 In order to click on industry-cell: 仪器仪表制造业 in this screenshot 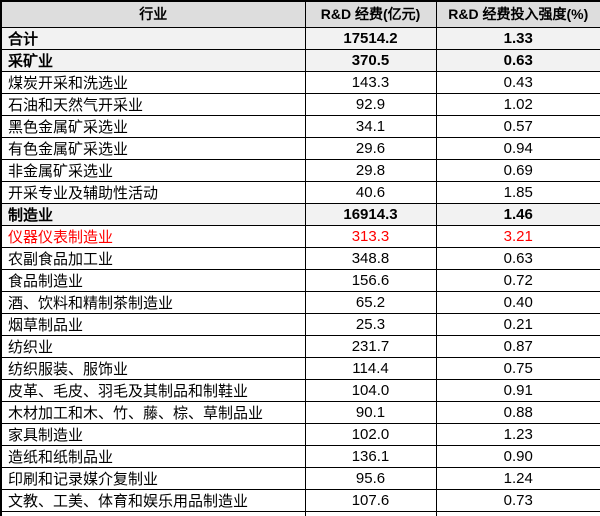, I will do `click(153, 236)`.